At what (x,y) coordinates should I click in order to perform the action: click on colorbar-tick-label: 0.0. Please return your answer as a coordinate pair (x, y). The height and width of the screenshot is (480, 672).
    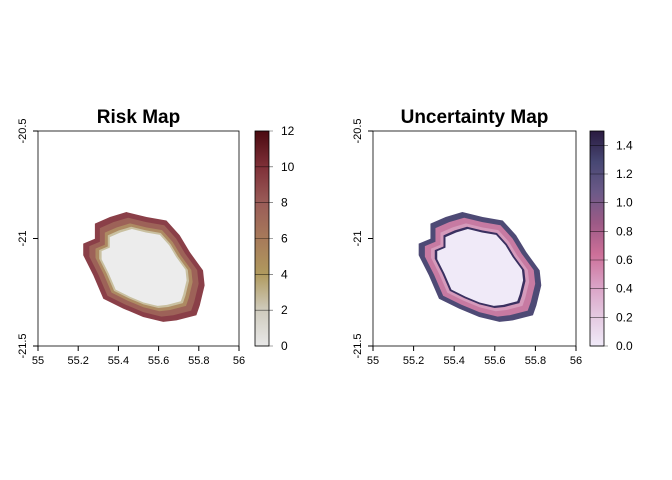
    Looking at the image, I should click on (624, 346).